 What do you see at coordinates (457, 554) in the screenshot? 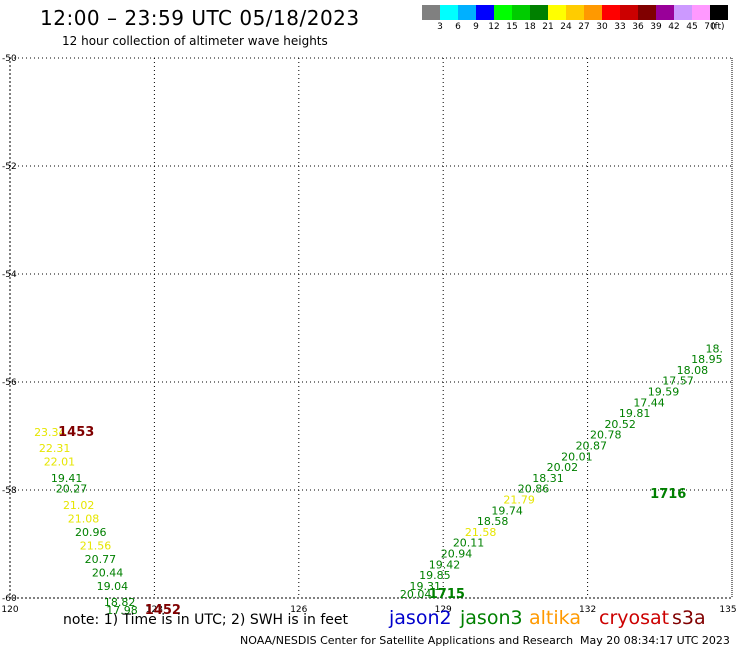
I see `wave-height-value: 20.94` at bounding box center [457, 554].